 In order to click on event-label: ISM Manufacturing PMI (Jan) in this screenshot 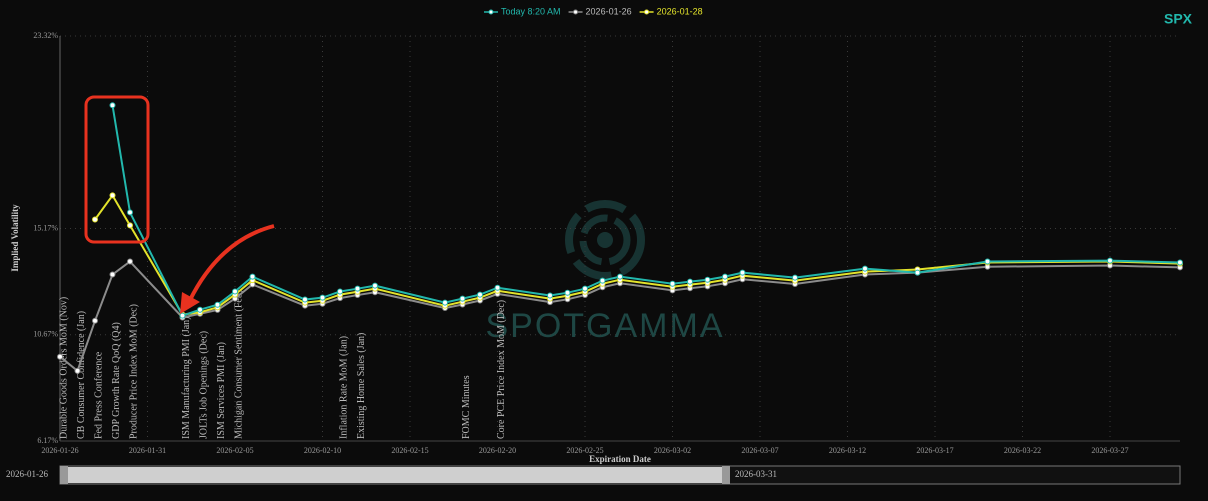, I will do `click(186, 378)`.